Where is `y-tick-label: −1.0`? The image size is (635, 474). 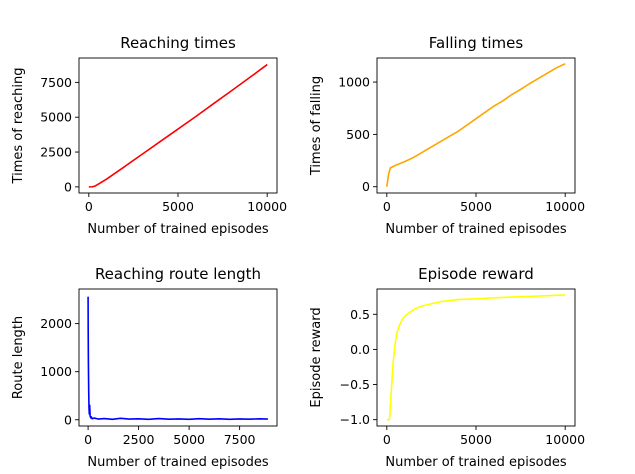
y-tick-label: −1.0 is located at coordinates (355, 419).